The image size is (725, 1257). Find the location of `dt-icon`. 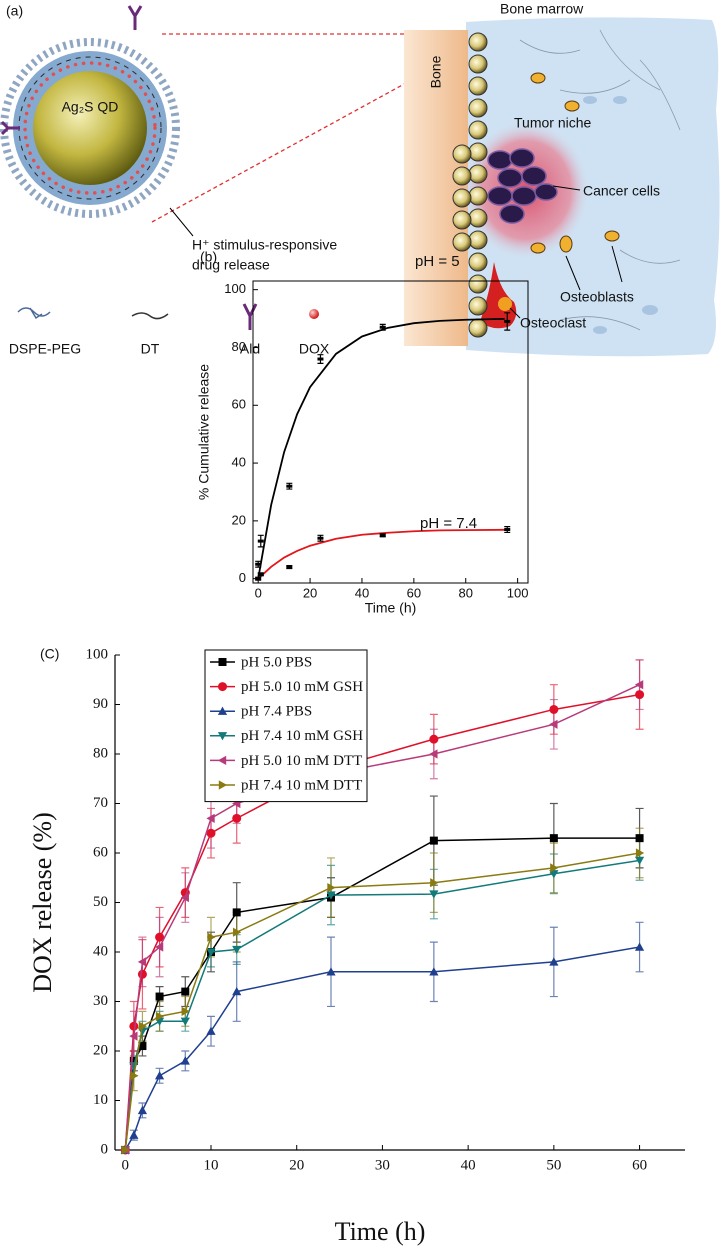

dt-icon is located at coordinates (150, 316).